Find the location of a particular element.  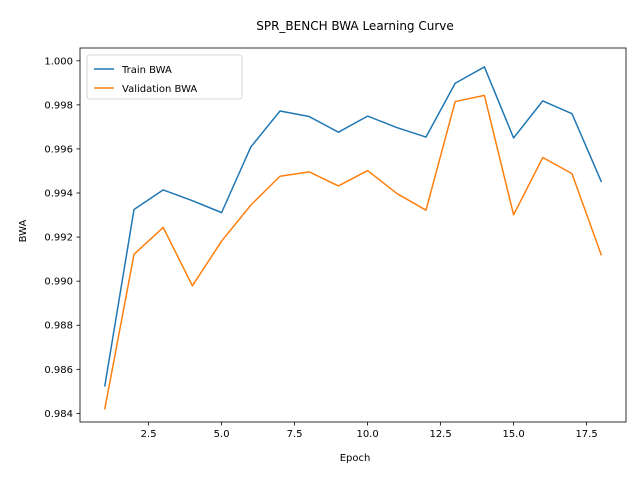

y-tick-label: 0.996 is located at coordinates (58, 149).